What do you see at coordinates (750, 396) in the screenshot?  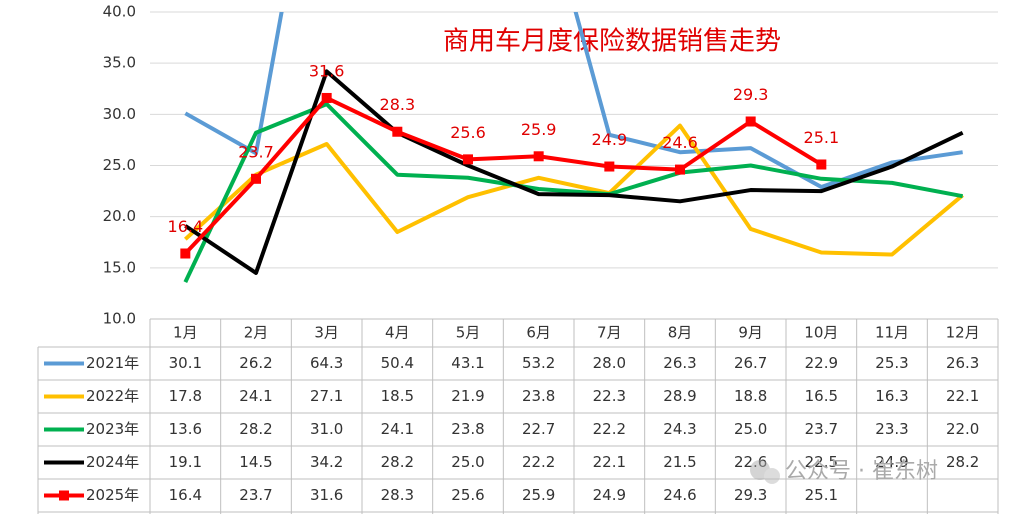 I see `table-cell: 18.8` at bounding box center [750, 396].